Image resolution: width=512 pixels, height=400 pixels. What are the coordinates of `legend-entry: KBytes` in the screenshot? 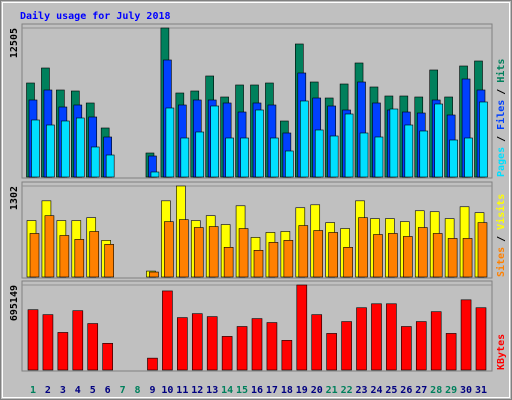 It's located at (501, 352).